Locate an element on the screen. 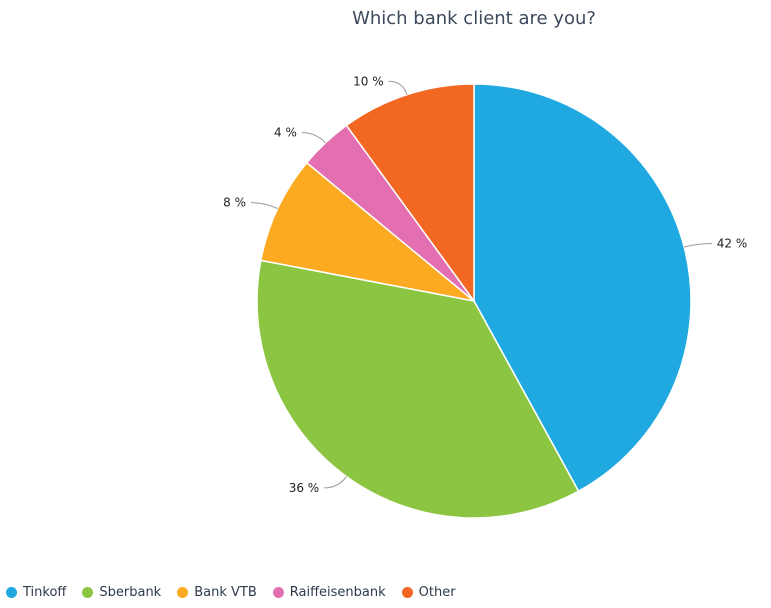  legend-item-raiffeisenbank: Raiffeisenbank is located at coordinates (329, 592).